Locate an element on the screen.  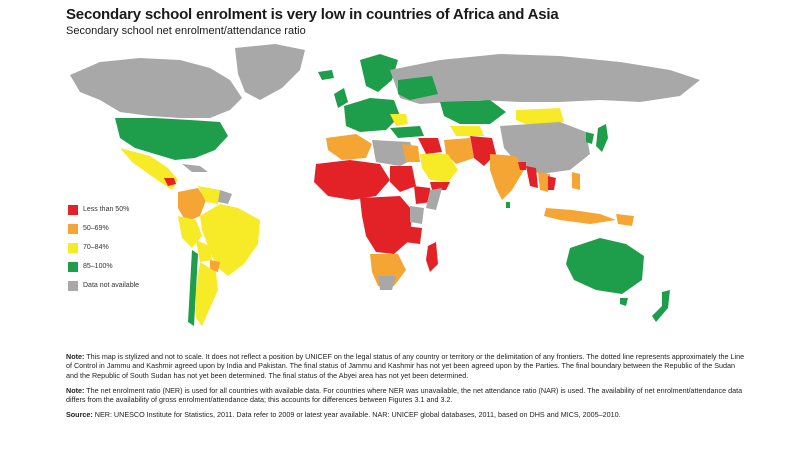
region-western-europe is located at coordinates (372, 115).